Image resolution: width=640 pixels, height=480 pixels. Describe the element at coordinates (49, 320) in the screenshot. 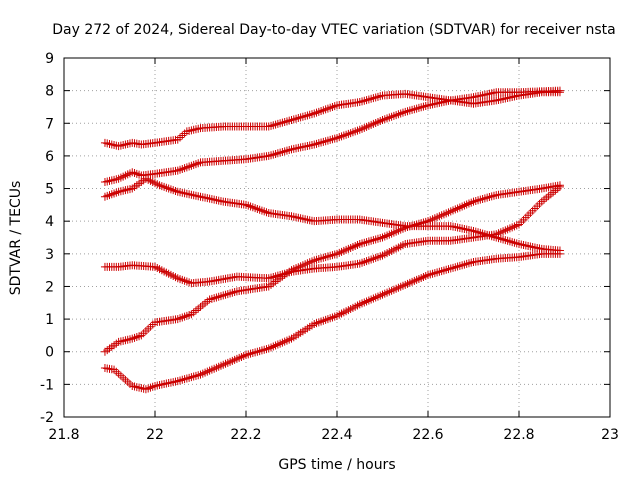

I see `y-tick-label: 1` at that location.